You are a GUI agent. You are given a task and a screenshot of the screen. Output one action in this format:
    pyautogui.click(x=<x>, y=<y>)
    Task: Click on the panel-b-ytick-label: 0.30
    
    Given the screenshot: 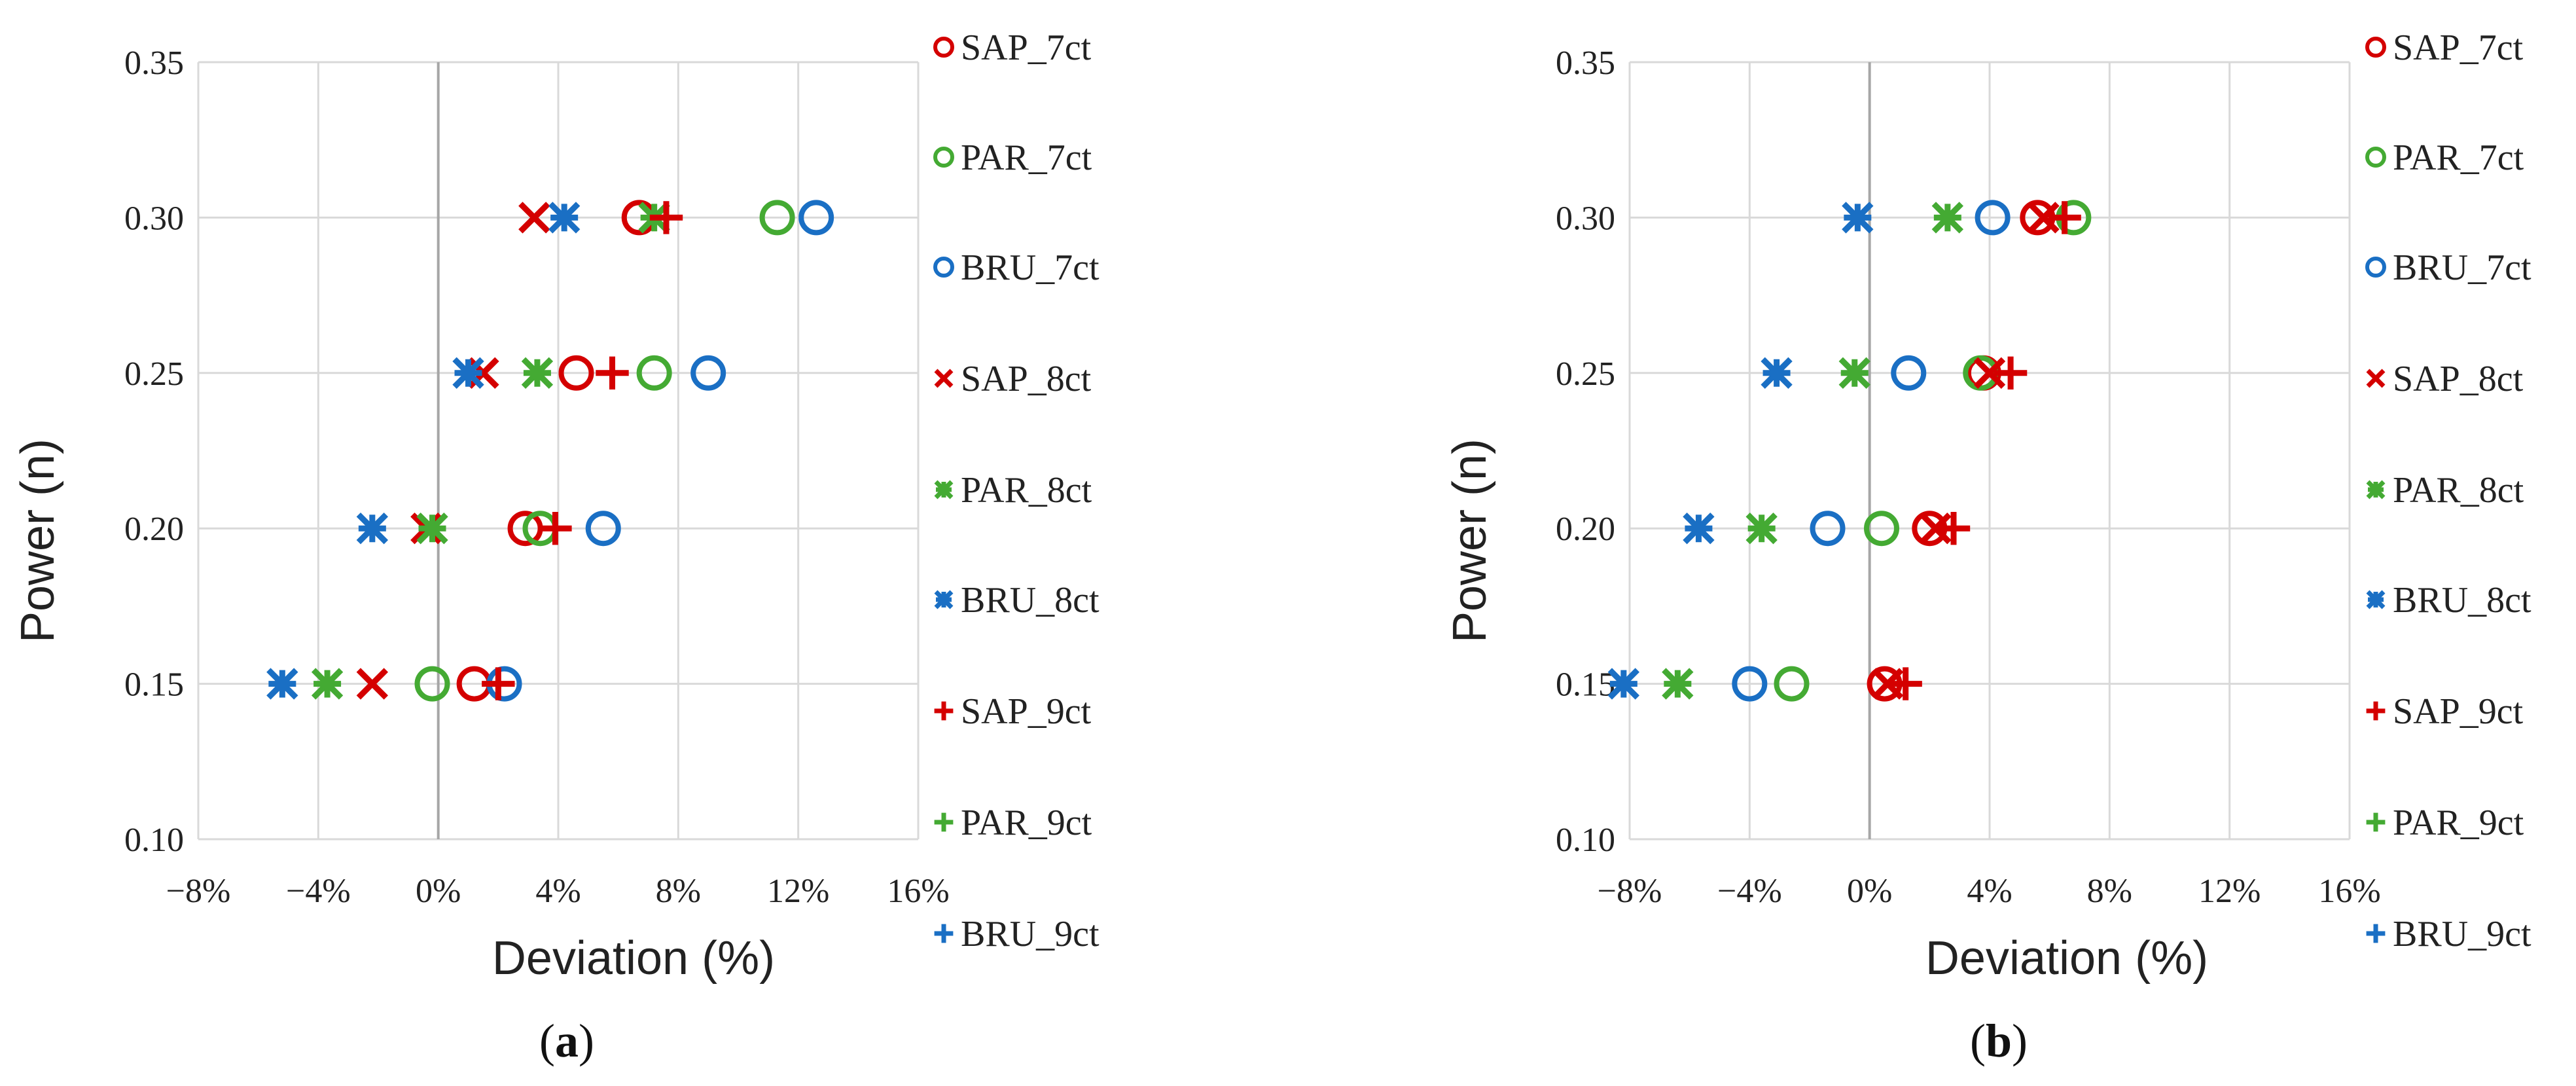 What is the action you would take?
    pyautogui.click(x=1585, y=219)
    